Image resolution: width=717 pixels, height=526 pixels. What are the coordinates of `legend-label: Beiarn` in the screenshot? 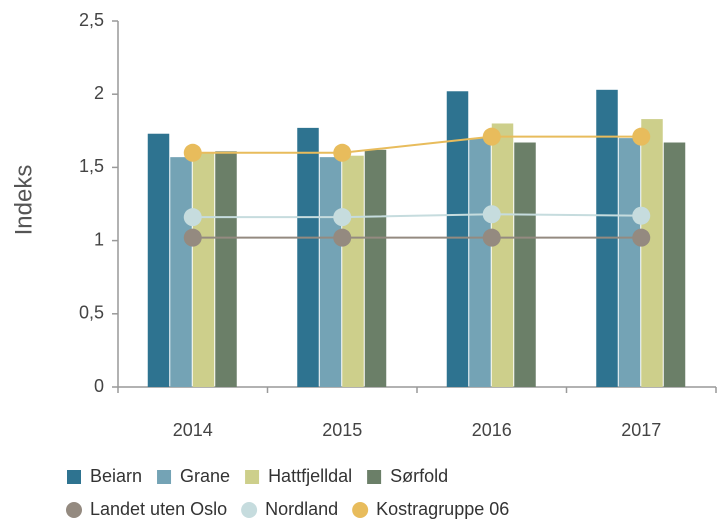 It's located at (116, 476).